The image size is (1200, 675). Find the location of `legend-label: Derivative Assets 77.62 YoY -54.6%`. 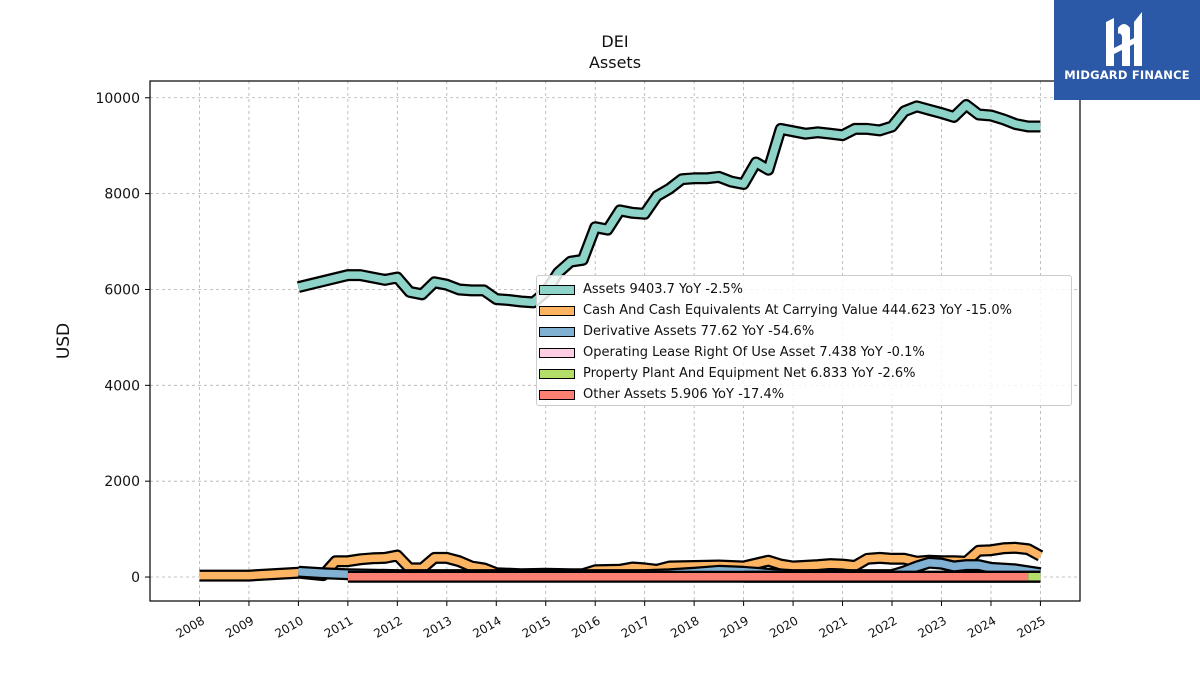

legend-label: Derivative Assets 77.62 YoY -54.6% is located at coordinates (699, 331).